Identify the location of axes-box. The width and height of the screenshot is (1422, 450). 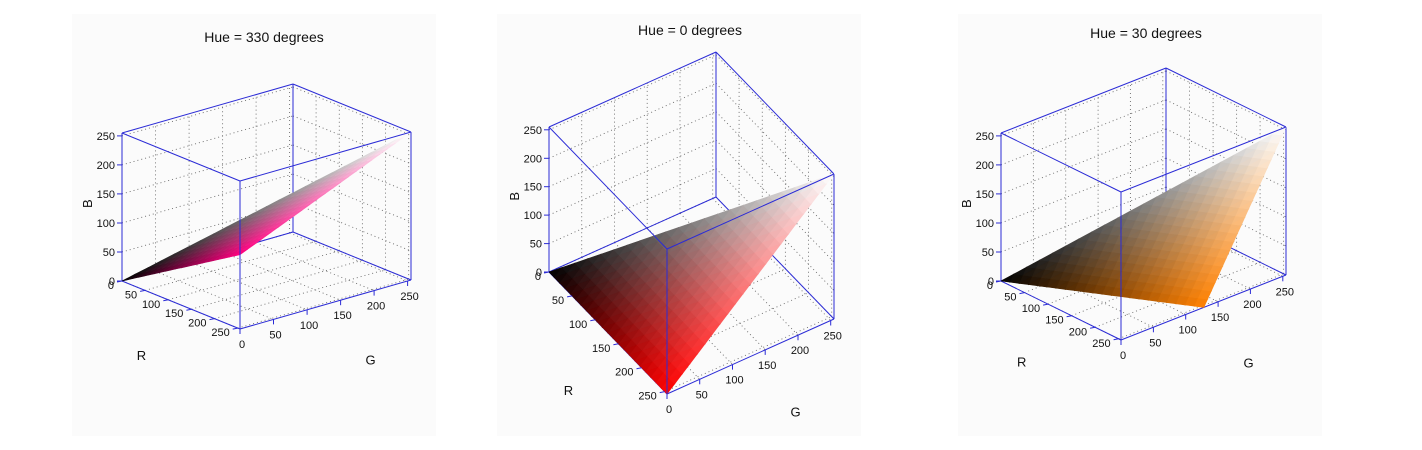
(1143, 204).